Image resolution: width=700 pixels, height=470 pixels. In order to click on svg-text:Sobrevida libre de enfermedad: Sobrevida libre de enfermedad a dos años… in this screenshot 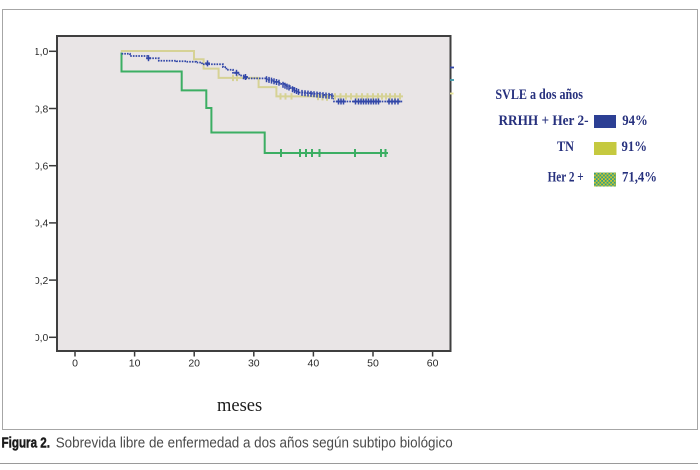, I will do `click(254, 443)`.